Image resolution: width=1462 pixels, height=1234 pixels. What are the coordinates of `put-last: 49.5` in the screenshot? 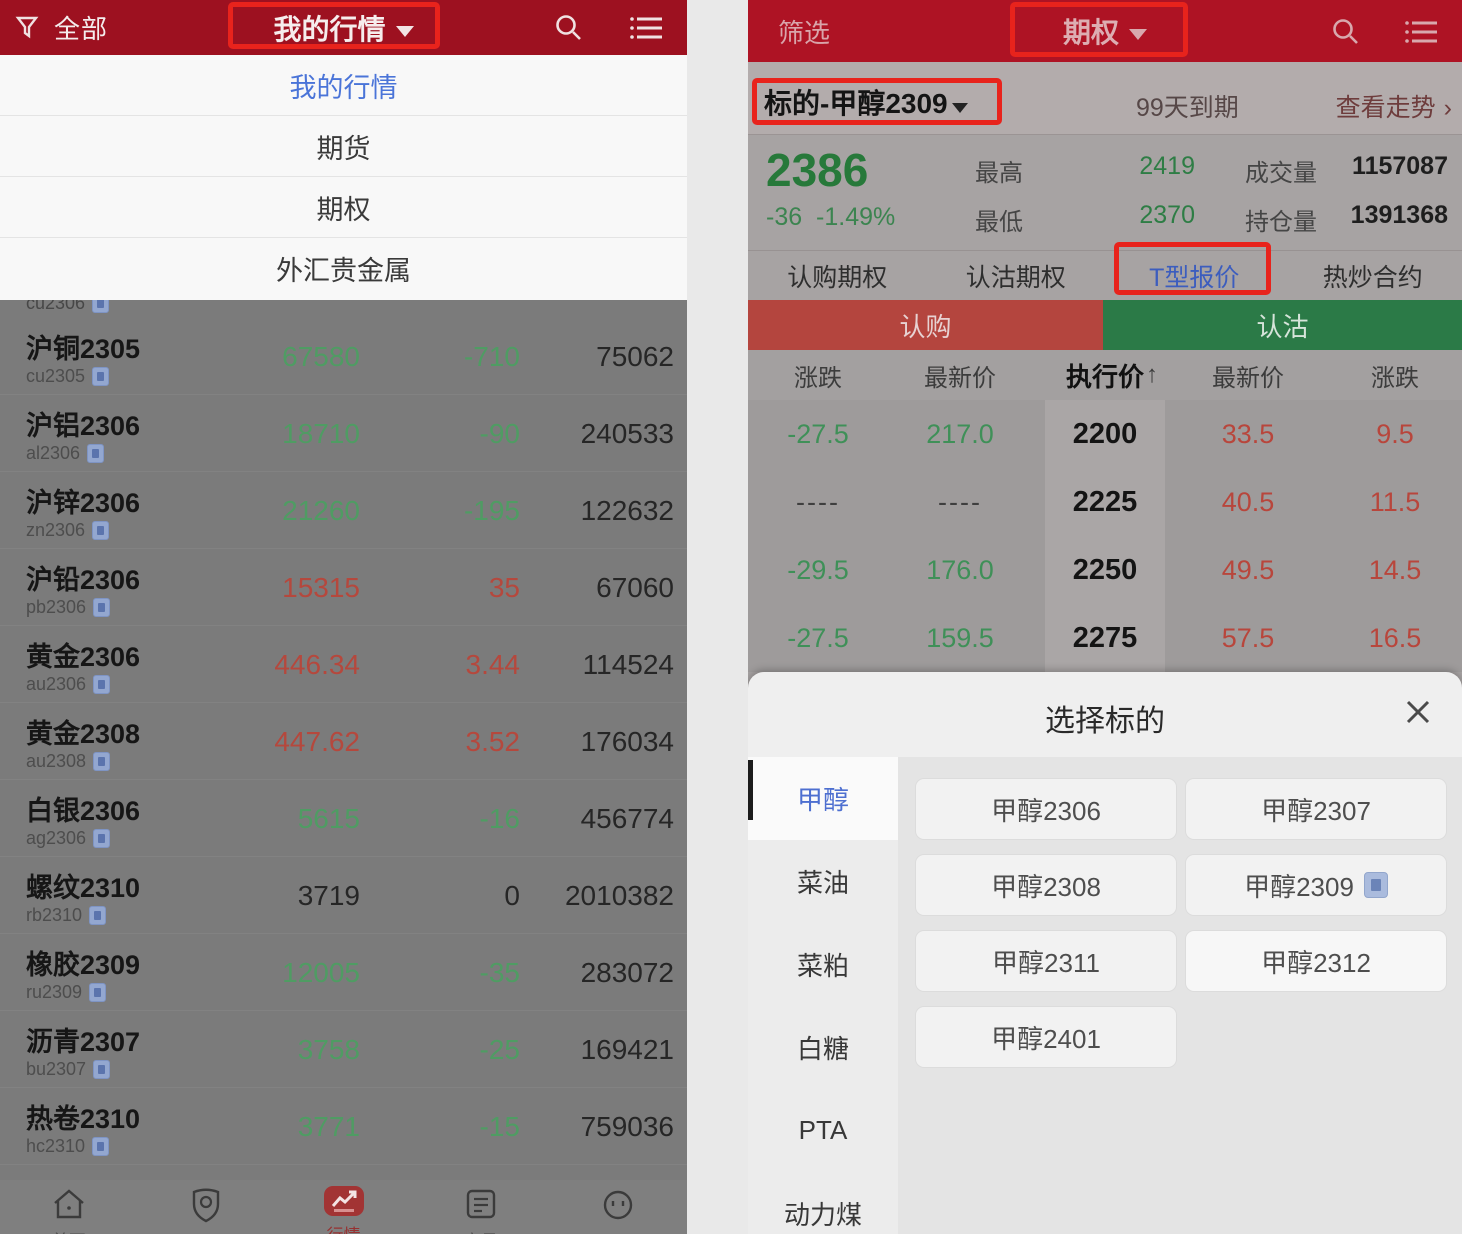 It's located at (1248, 569).